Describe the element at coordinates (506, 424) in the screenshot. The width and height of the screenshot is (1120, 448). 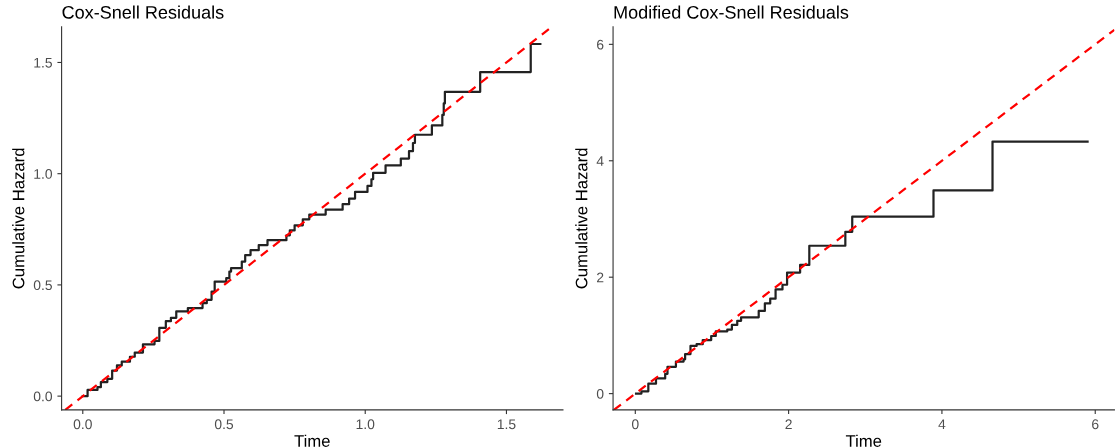
I see `x-tick-label: 1.5` at that location.